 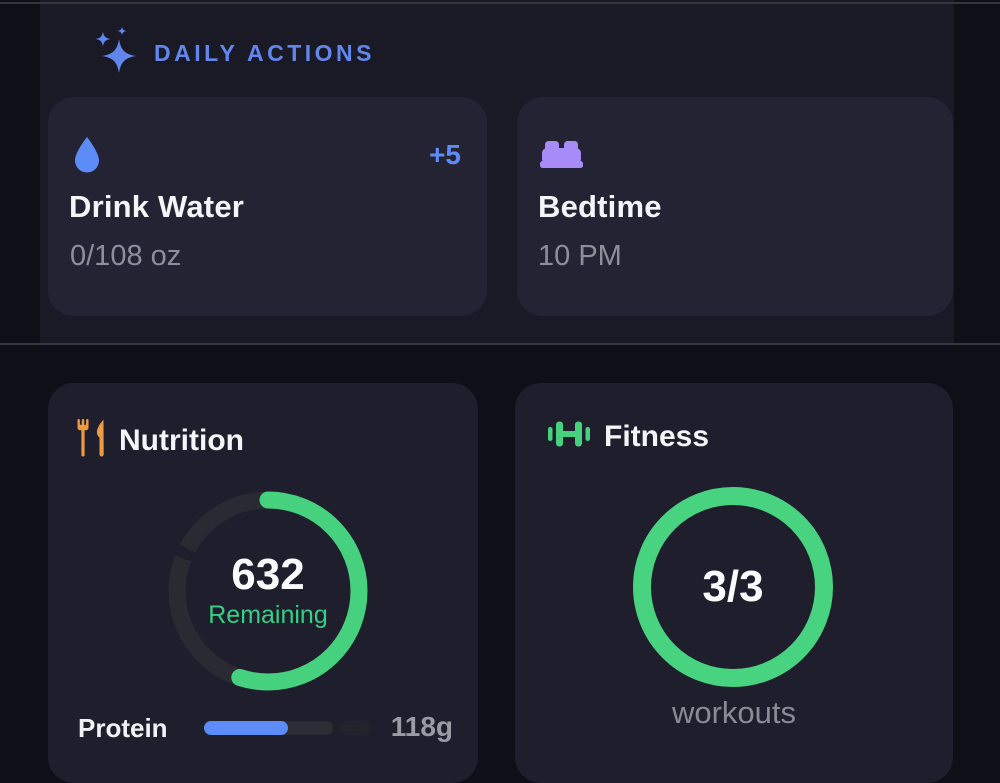 What do you see at coordinates (500, 344) in the screenshot?
I see `section-divider` at bounding box center [500, 344].